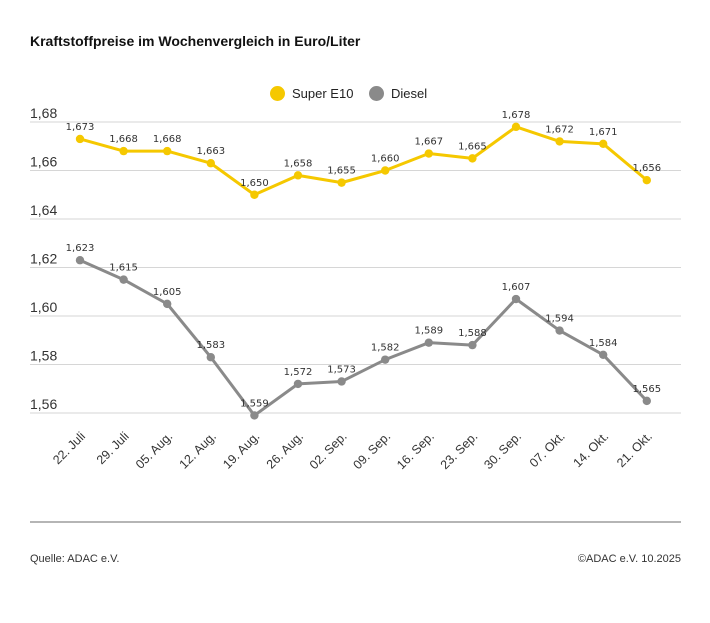 The image size is (710, 623). I want to click on data-label: 1,667, so click(428, 142).